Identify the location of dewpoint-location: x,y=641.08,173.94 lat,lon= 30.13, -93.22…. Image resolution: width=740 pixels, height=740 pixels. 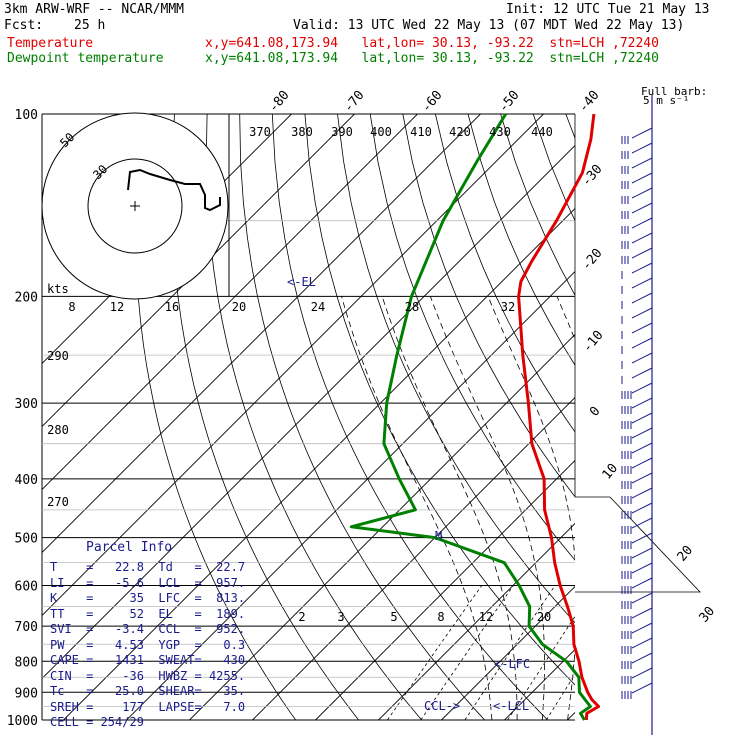
(432, 58).